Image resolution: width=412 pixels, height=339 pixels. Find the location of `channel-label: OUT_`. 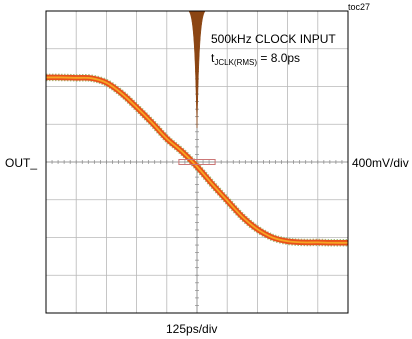

channel-label: OUT_ is located at coordinates (21, 163).